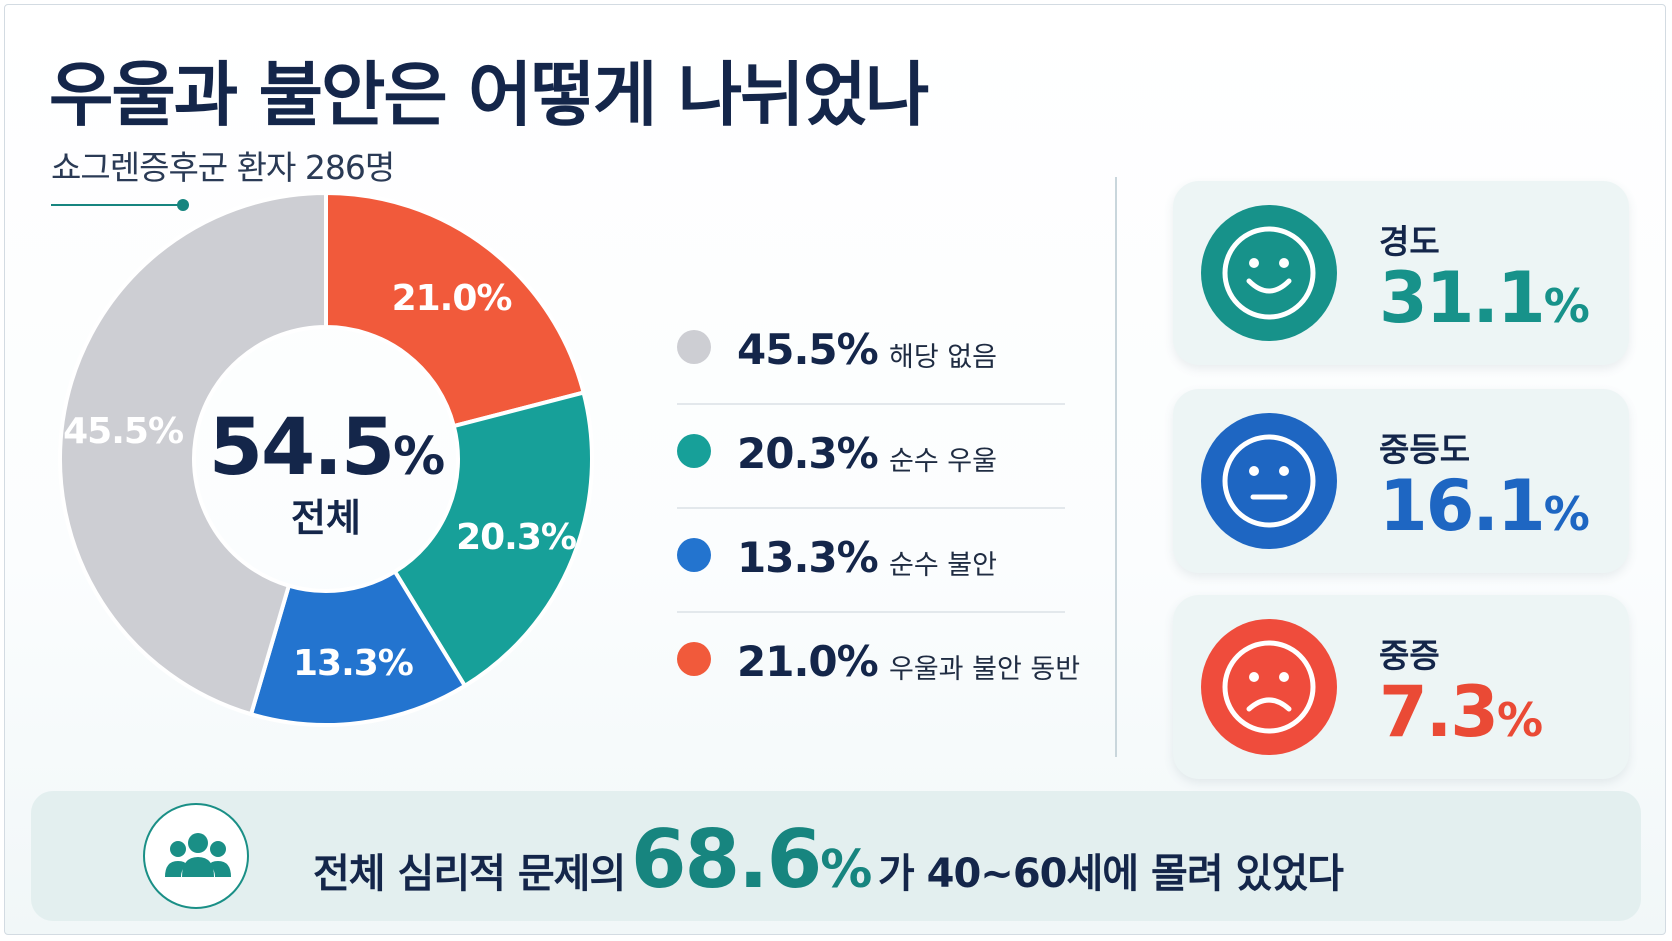 The image size is (1672, 941). What do you see at coordinates (516, 537) in the screenshot?
I see `slice-label: 20.3%` at bounding box center [516, 537].